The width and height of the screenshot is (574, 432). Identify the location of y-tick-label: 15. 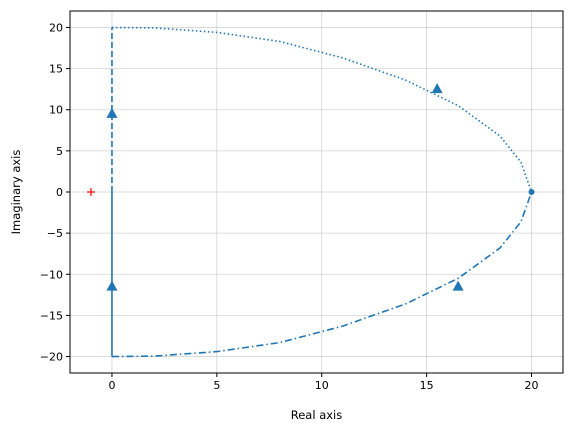
(56, 69).